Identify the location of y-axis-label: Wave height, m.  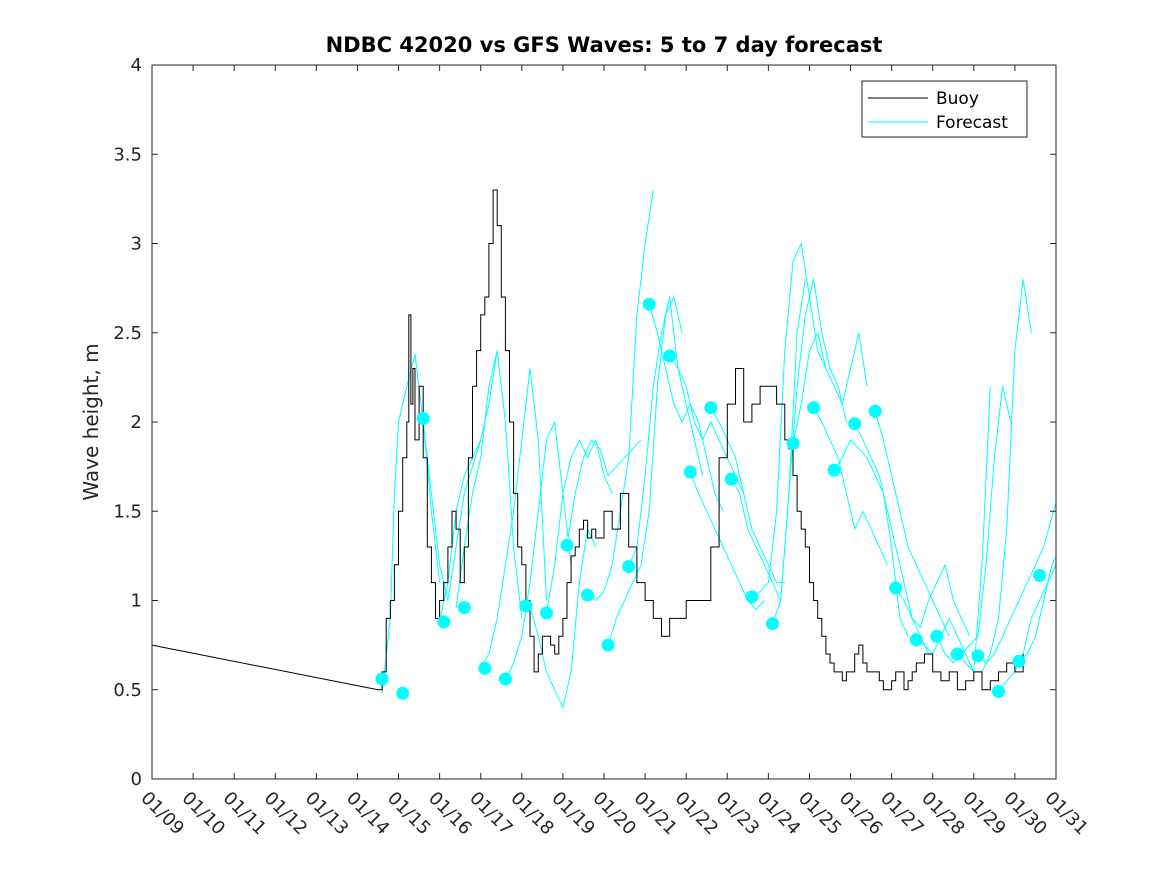
(91, 421).